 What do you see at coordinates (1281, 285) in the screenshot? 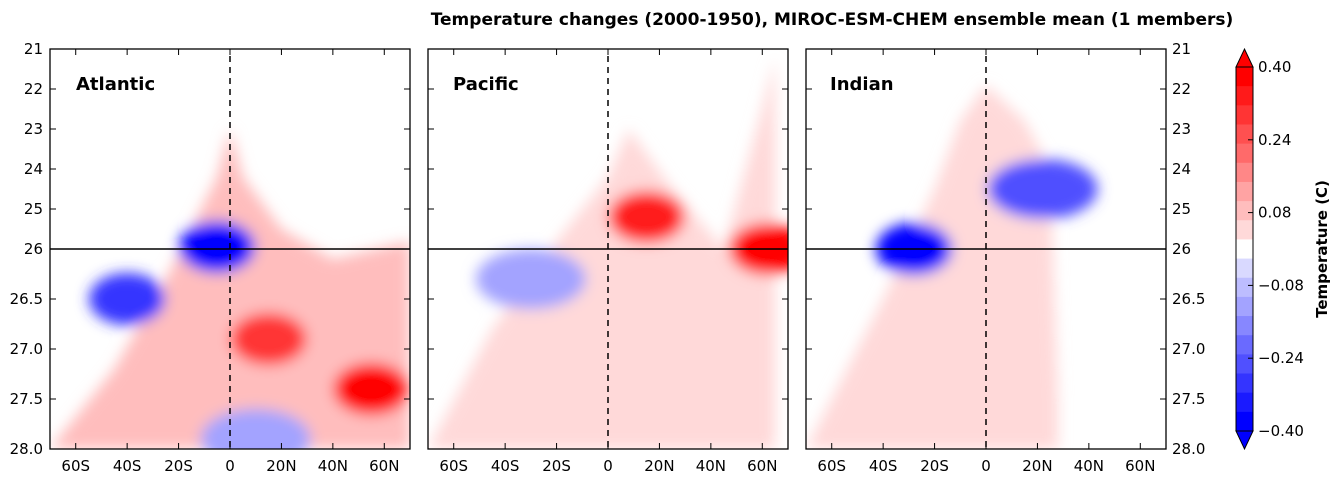
I see `colorbar-tick-label: −0.08` at bounding box center [1281, 285].